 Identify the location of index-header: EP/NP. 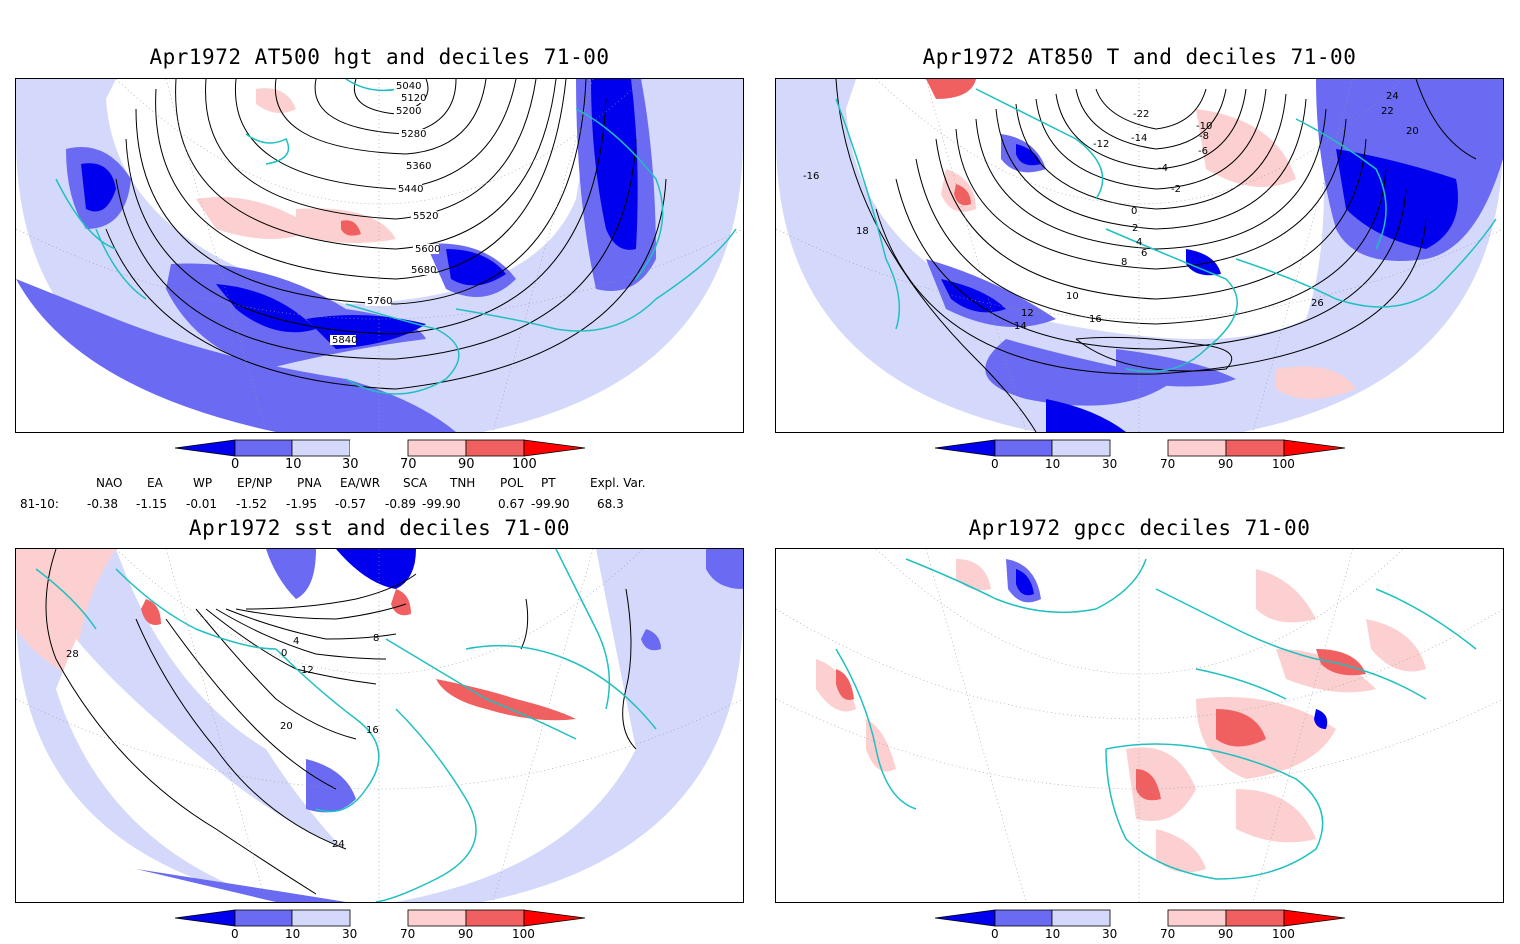
(255, 483).